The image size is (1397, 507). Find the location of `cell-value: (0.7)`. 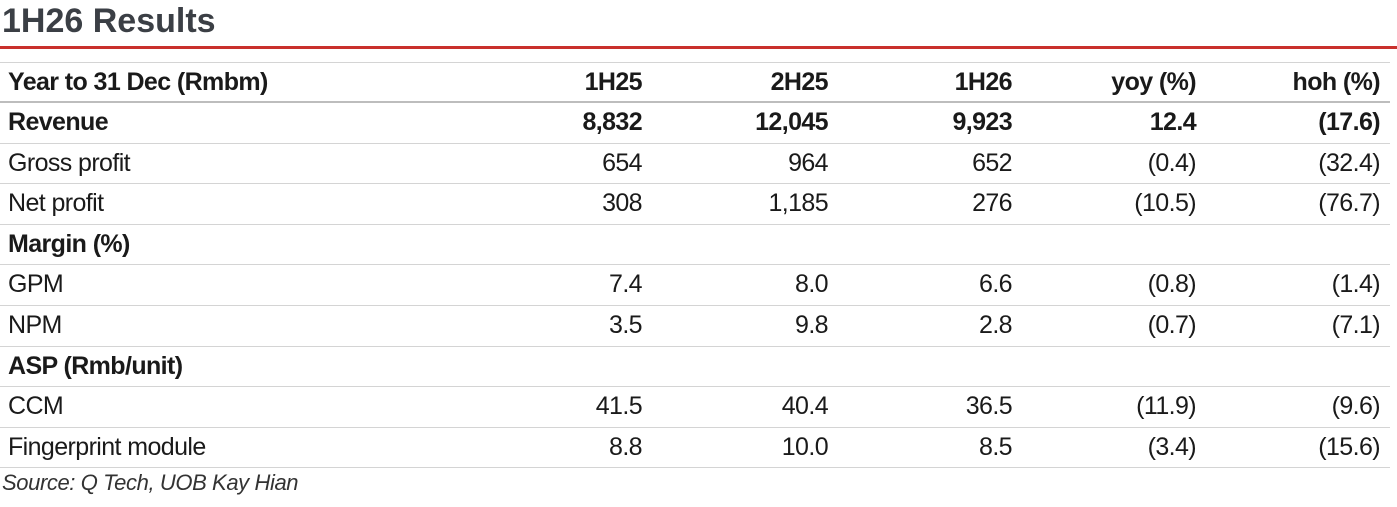

cell-value: (0.7) is located at coordinates (1172, 325).